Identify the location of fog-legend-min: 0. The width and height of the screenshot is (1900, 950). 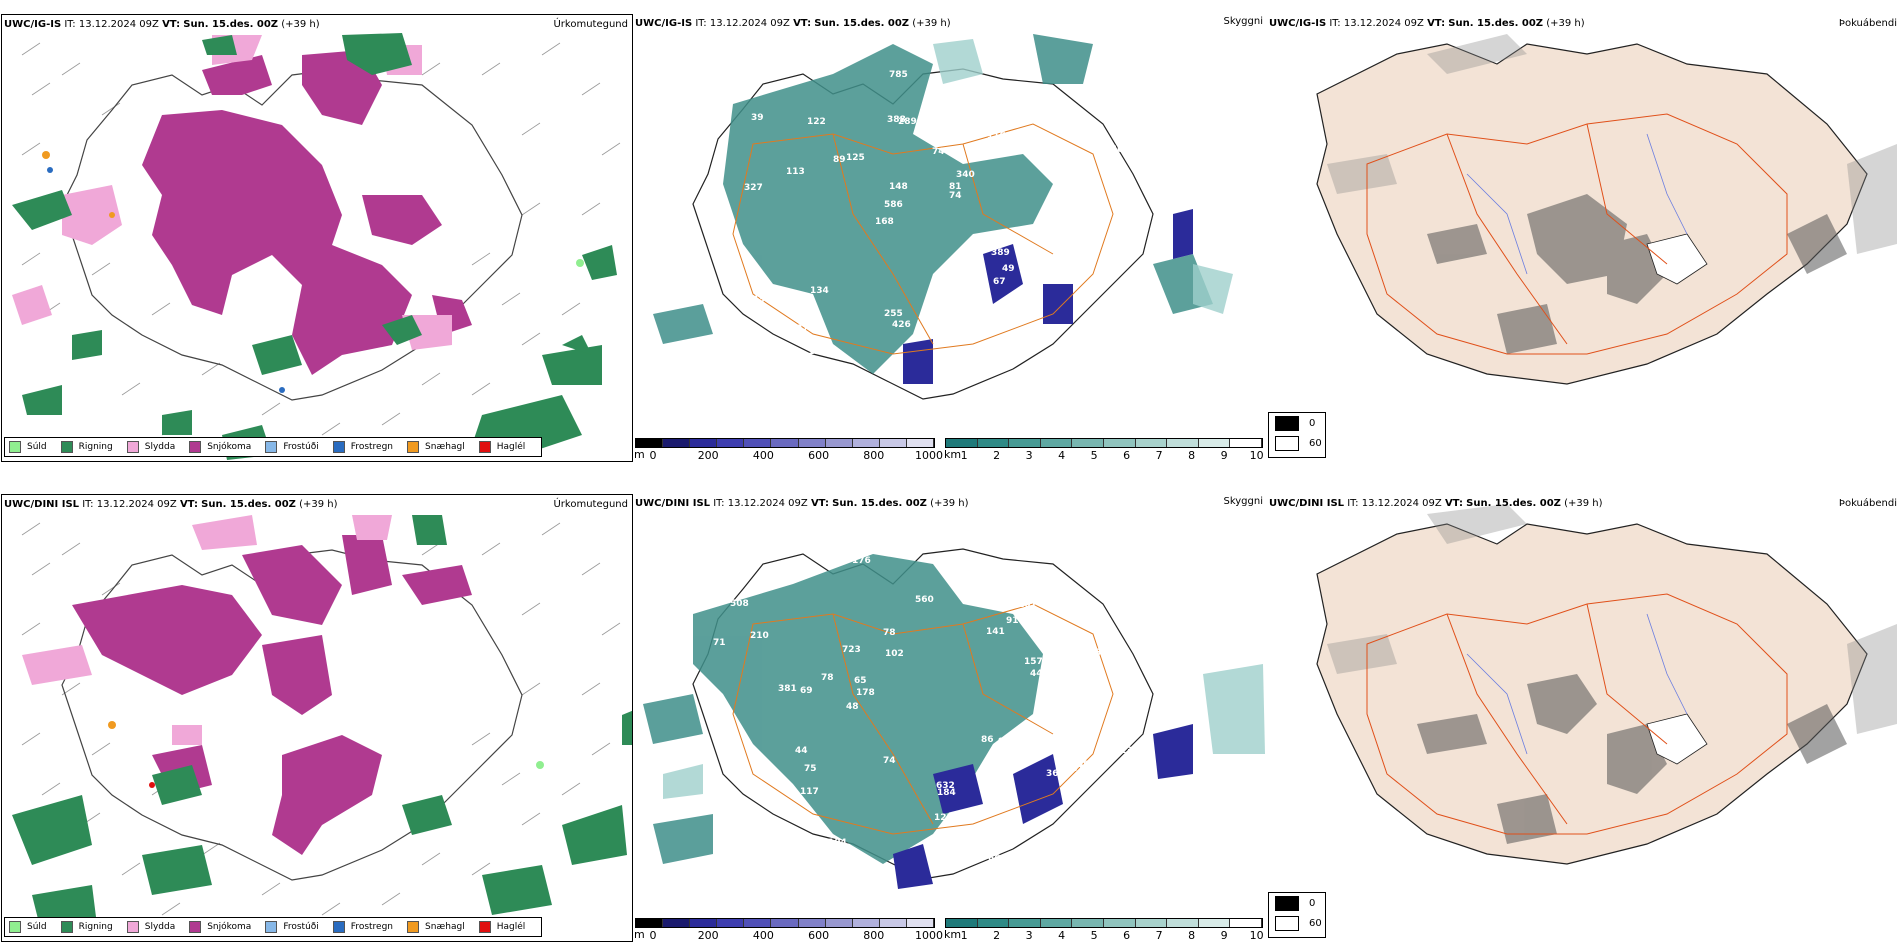
(1312, 423).